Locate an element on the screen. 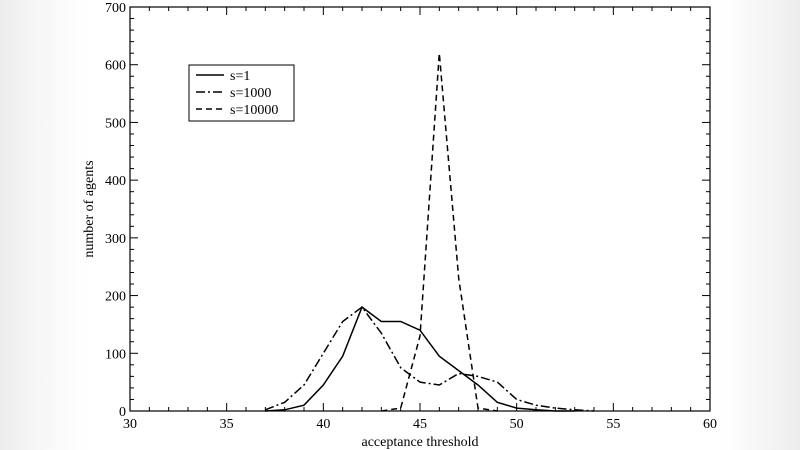 The image size is (800, 450). x-tick-label: 50 is located at coordinates (517, 424).